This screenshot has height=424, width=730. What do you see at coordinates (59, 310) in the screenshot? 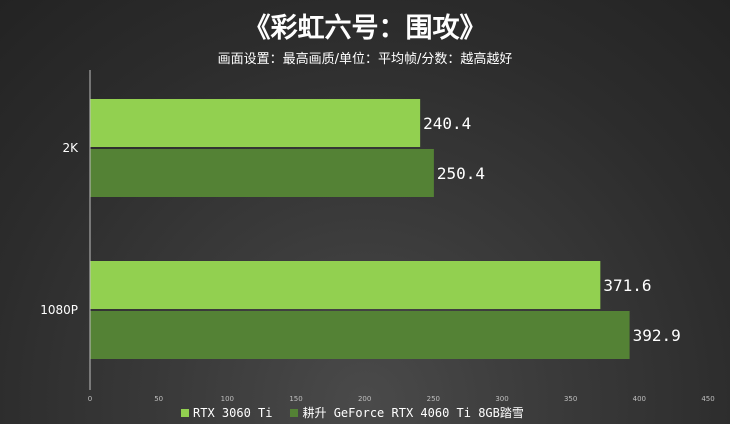
I see `category-label-1080P: 1080P` at bounding box center [59, 310].